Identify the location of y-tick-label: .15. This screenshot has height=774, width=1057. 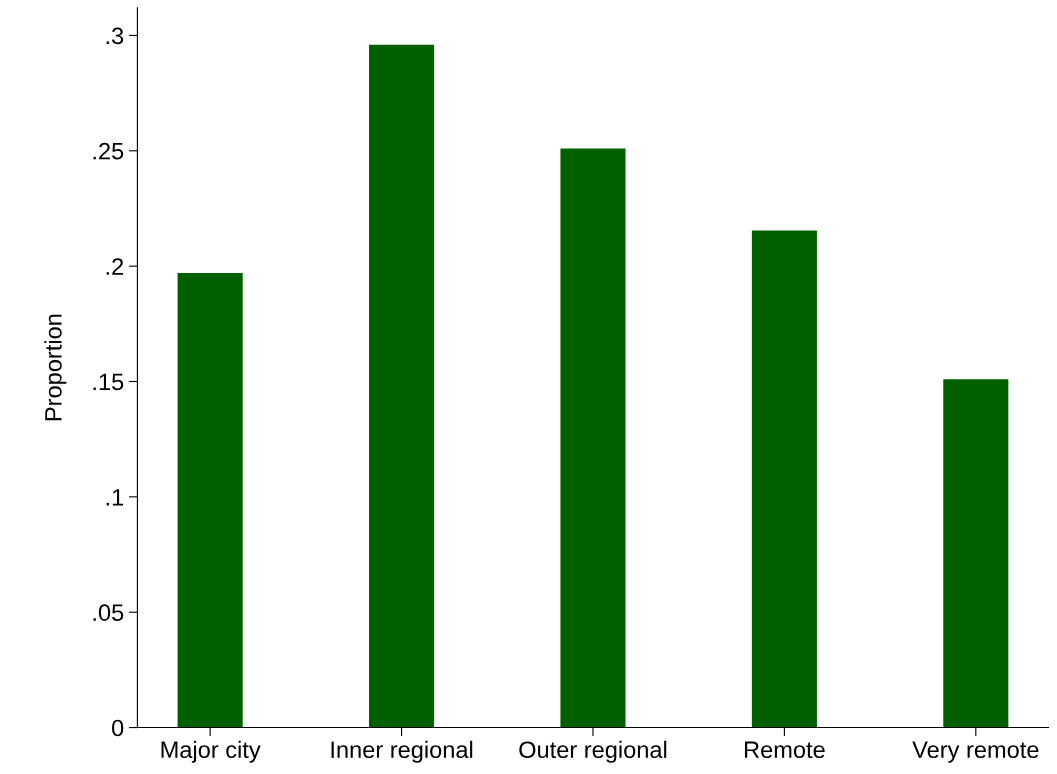
(108, 382).